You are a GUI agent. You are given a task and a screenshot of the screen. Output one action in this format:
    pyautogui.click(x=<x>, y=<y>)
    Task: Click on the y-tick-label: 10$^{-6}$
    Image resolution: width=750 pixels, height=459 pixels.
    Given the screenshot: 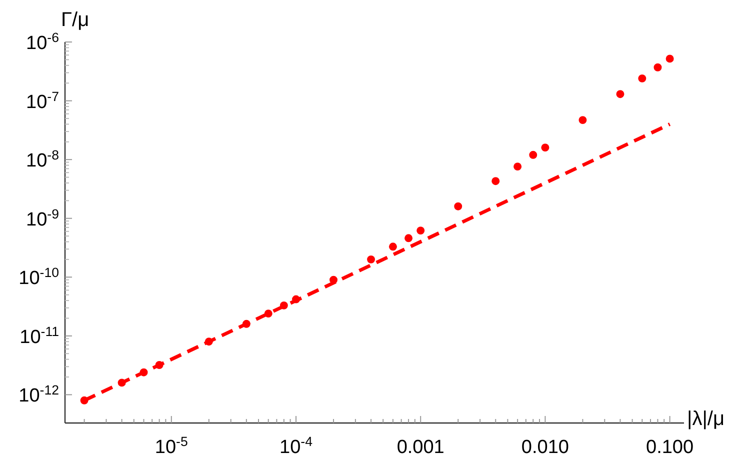 What is the action you would take?
    pyautogui.click(x=42, y=42)
    